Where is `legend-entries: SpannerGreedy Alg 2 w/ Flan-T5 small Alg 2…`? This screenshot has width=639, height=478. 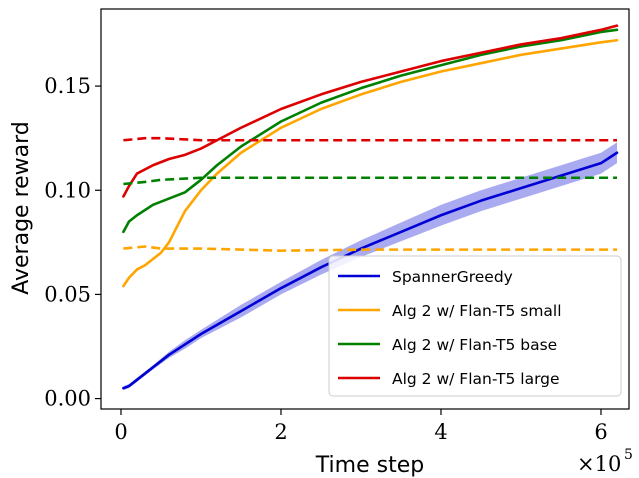 legend-entries: SpannerGreedy Alg 2 w/ Flan-T5 small Alg 2… is located at coordinates (450, 328).